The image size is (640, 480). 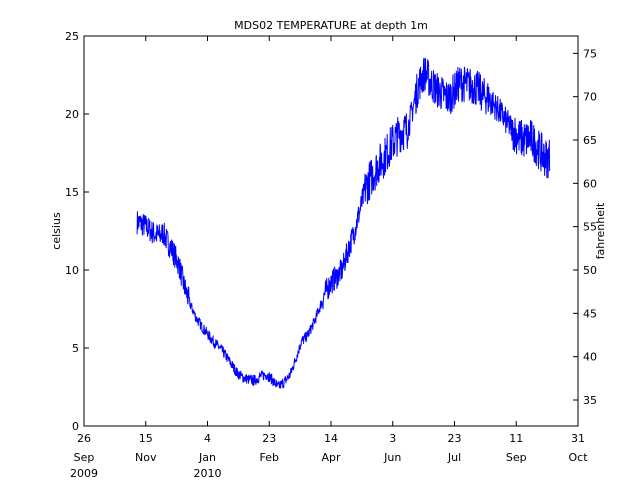 I want to click on x-tick-month-label: Feb, so click(x=269, y=457).